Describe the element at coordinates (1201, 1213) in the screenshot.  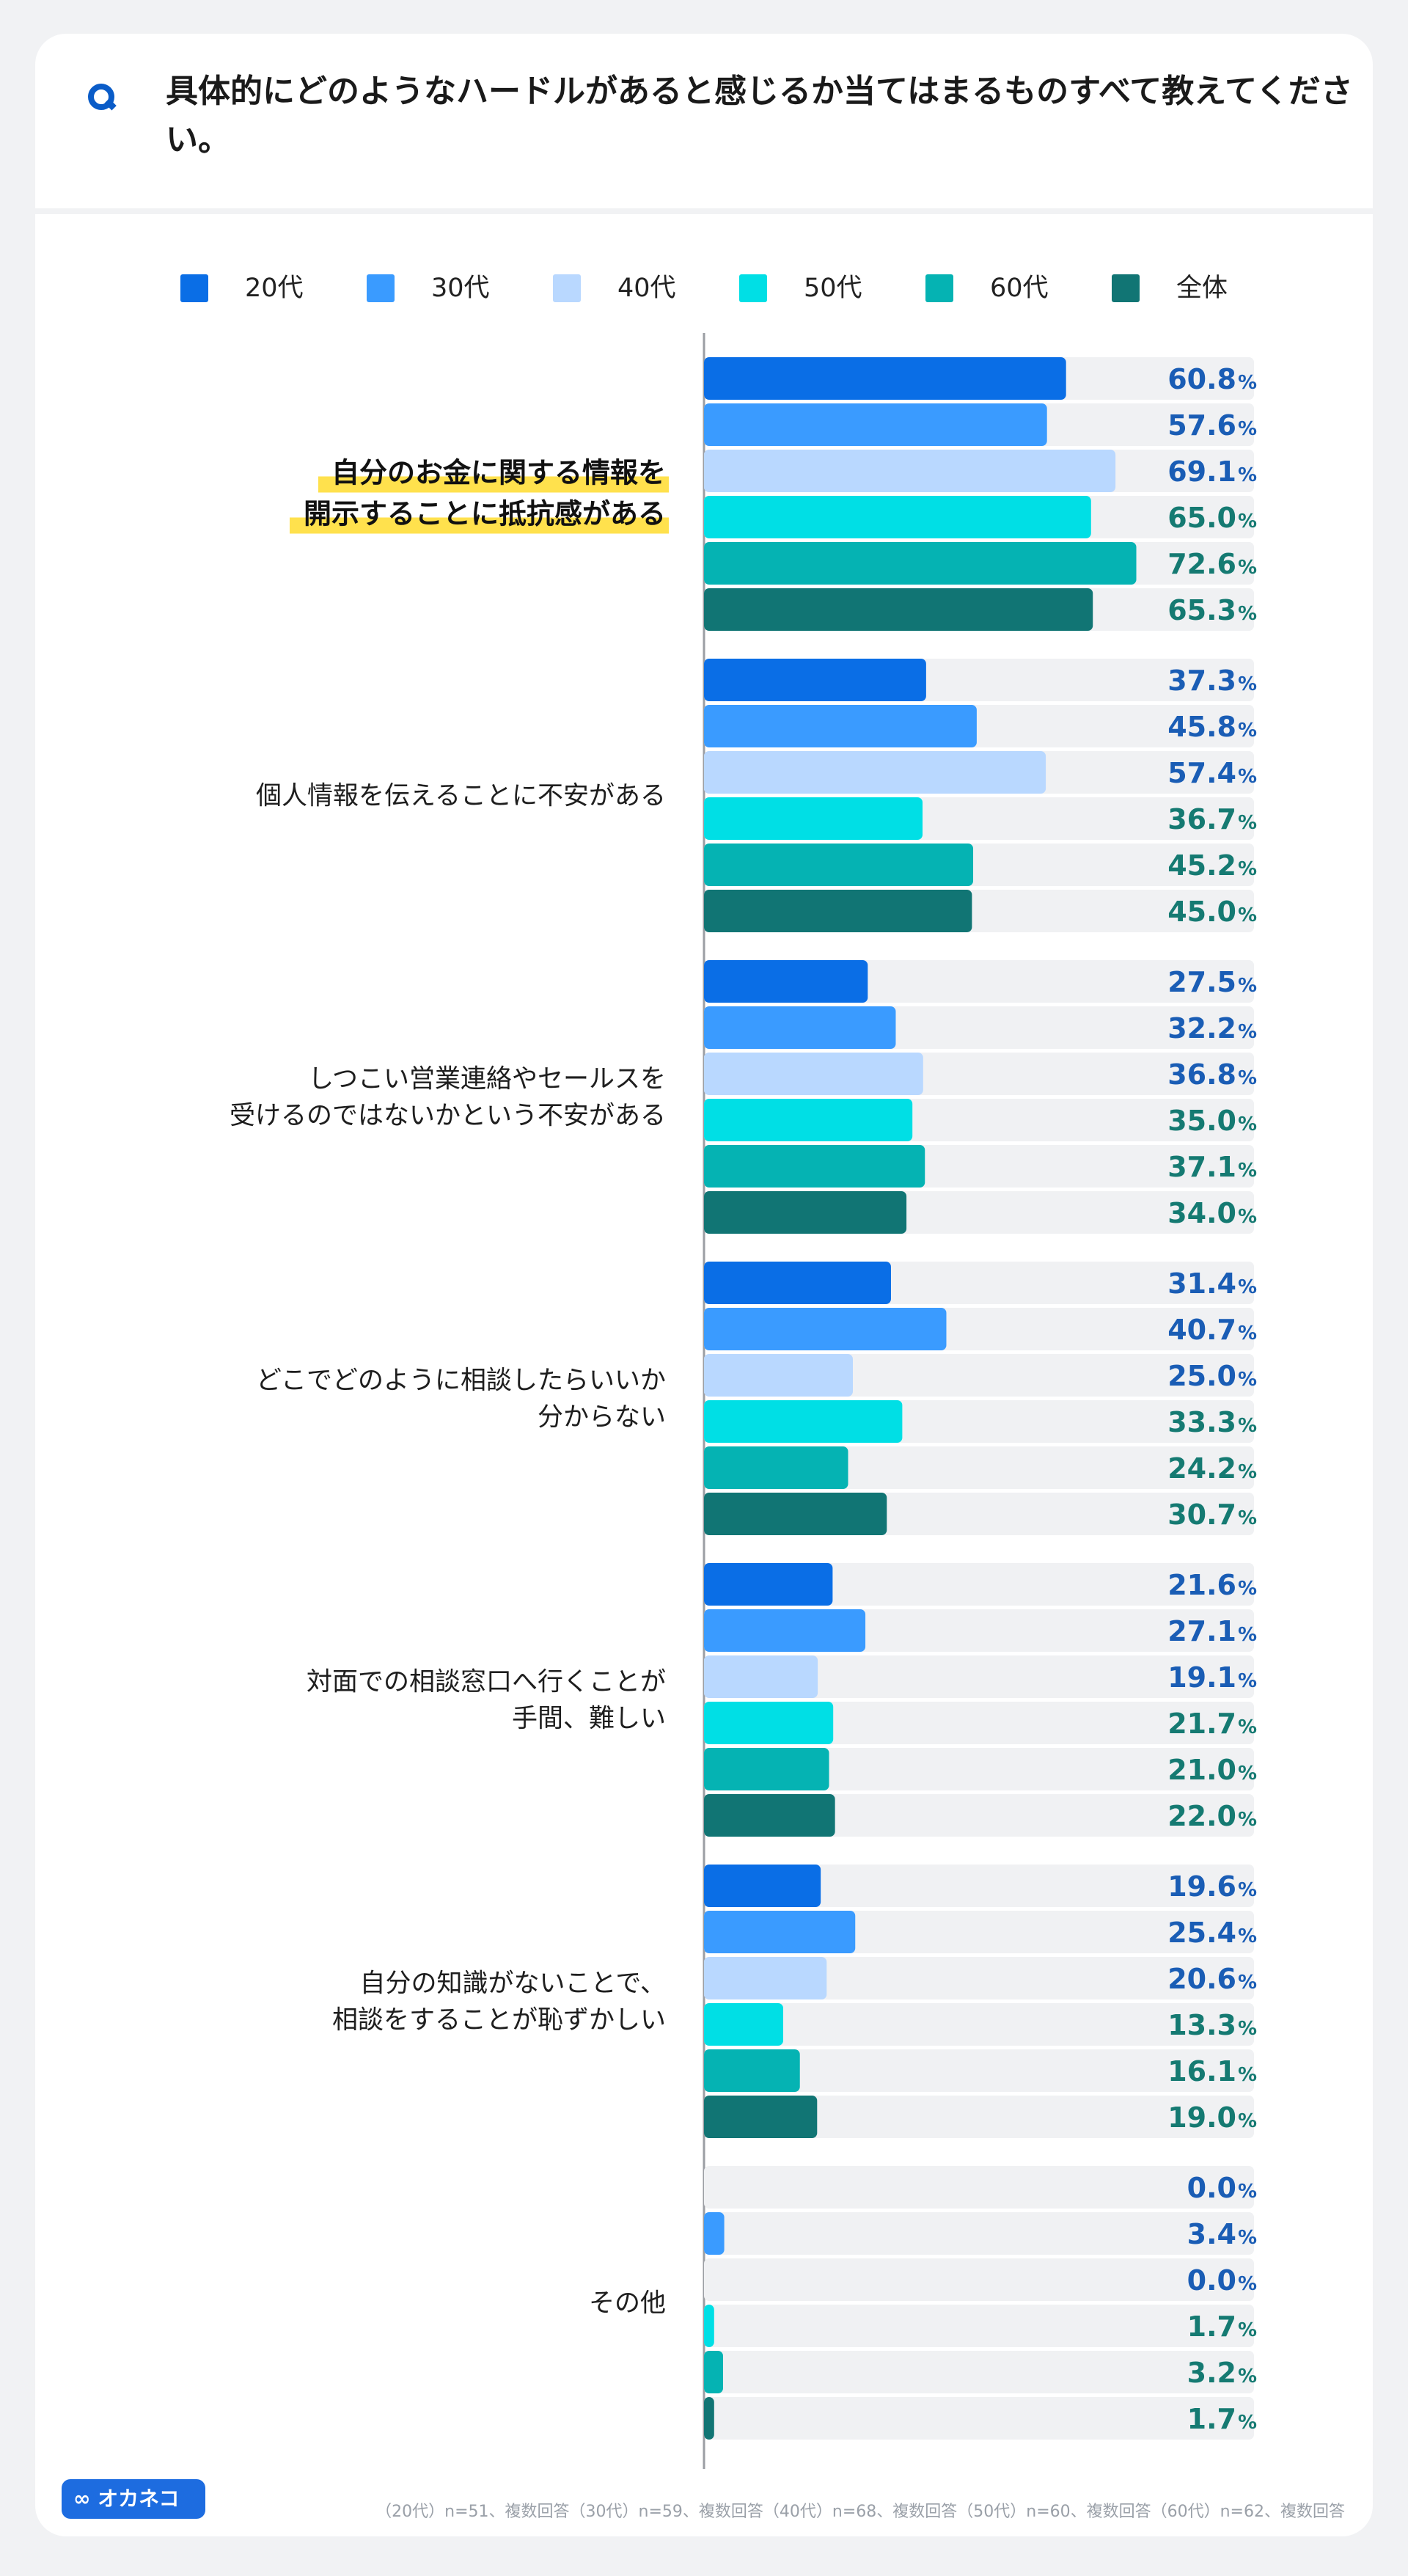
I see `value-label: 34.0` at that location.